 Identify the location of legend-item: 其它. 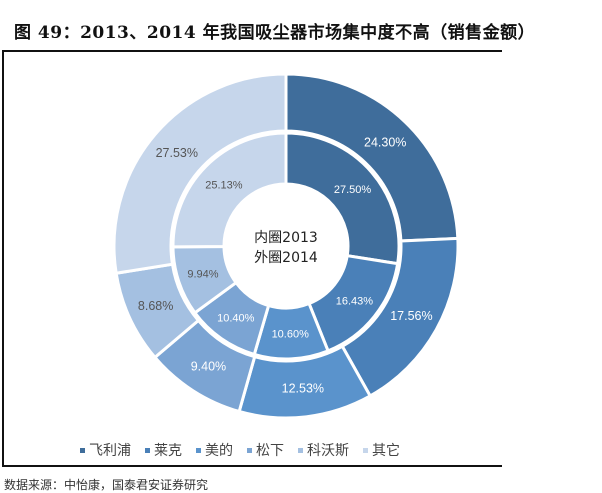
(381, 450).